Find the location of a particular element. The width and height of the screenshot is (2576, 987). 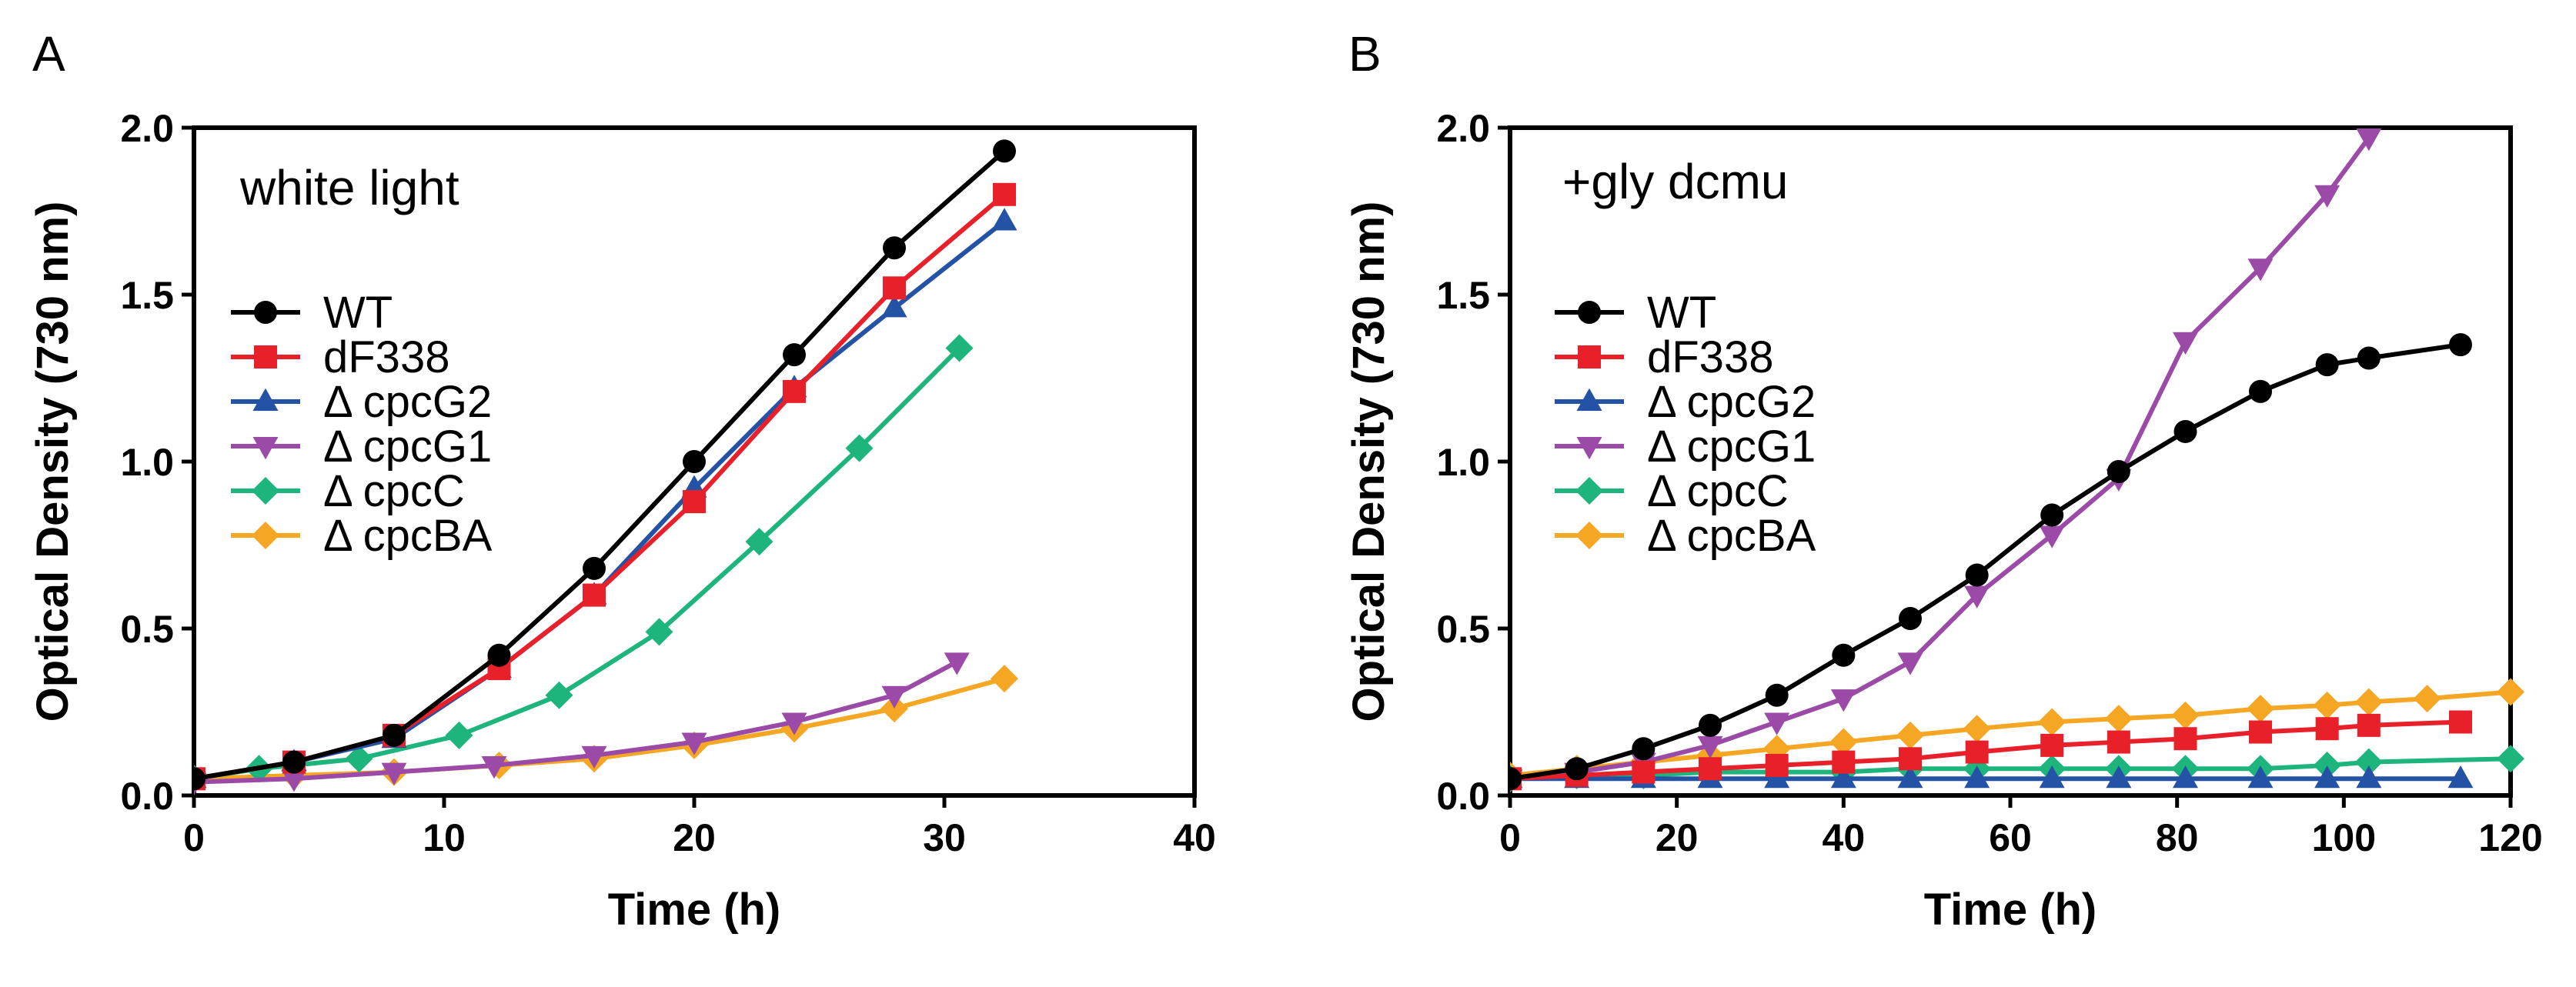

y-tick-label: 1.5 is located at coordinates (147, 295).